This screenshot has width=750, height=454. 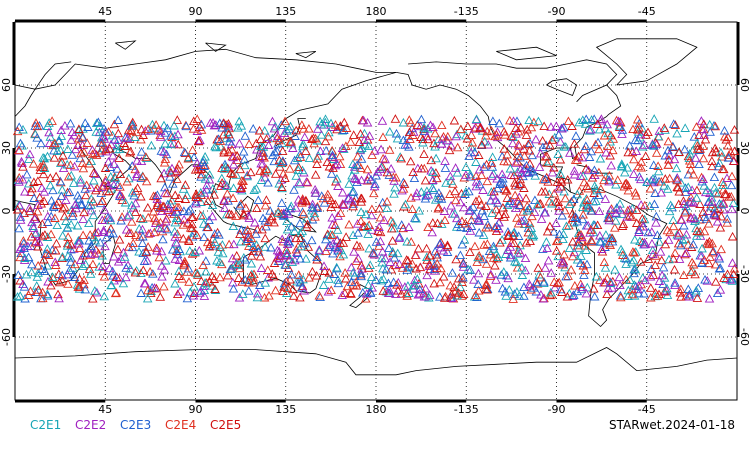 I want to click on coastline, so click(x=109, y=249).